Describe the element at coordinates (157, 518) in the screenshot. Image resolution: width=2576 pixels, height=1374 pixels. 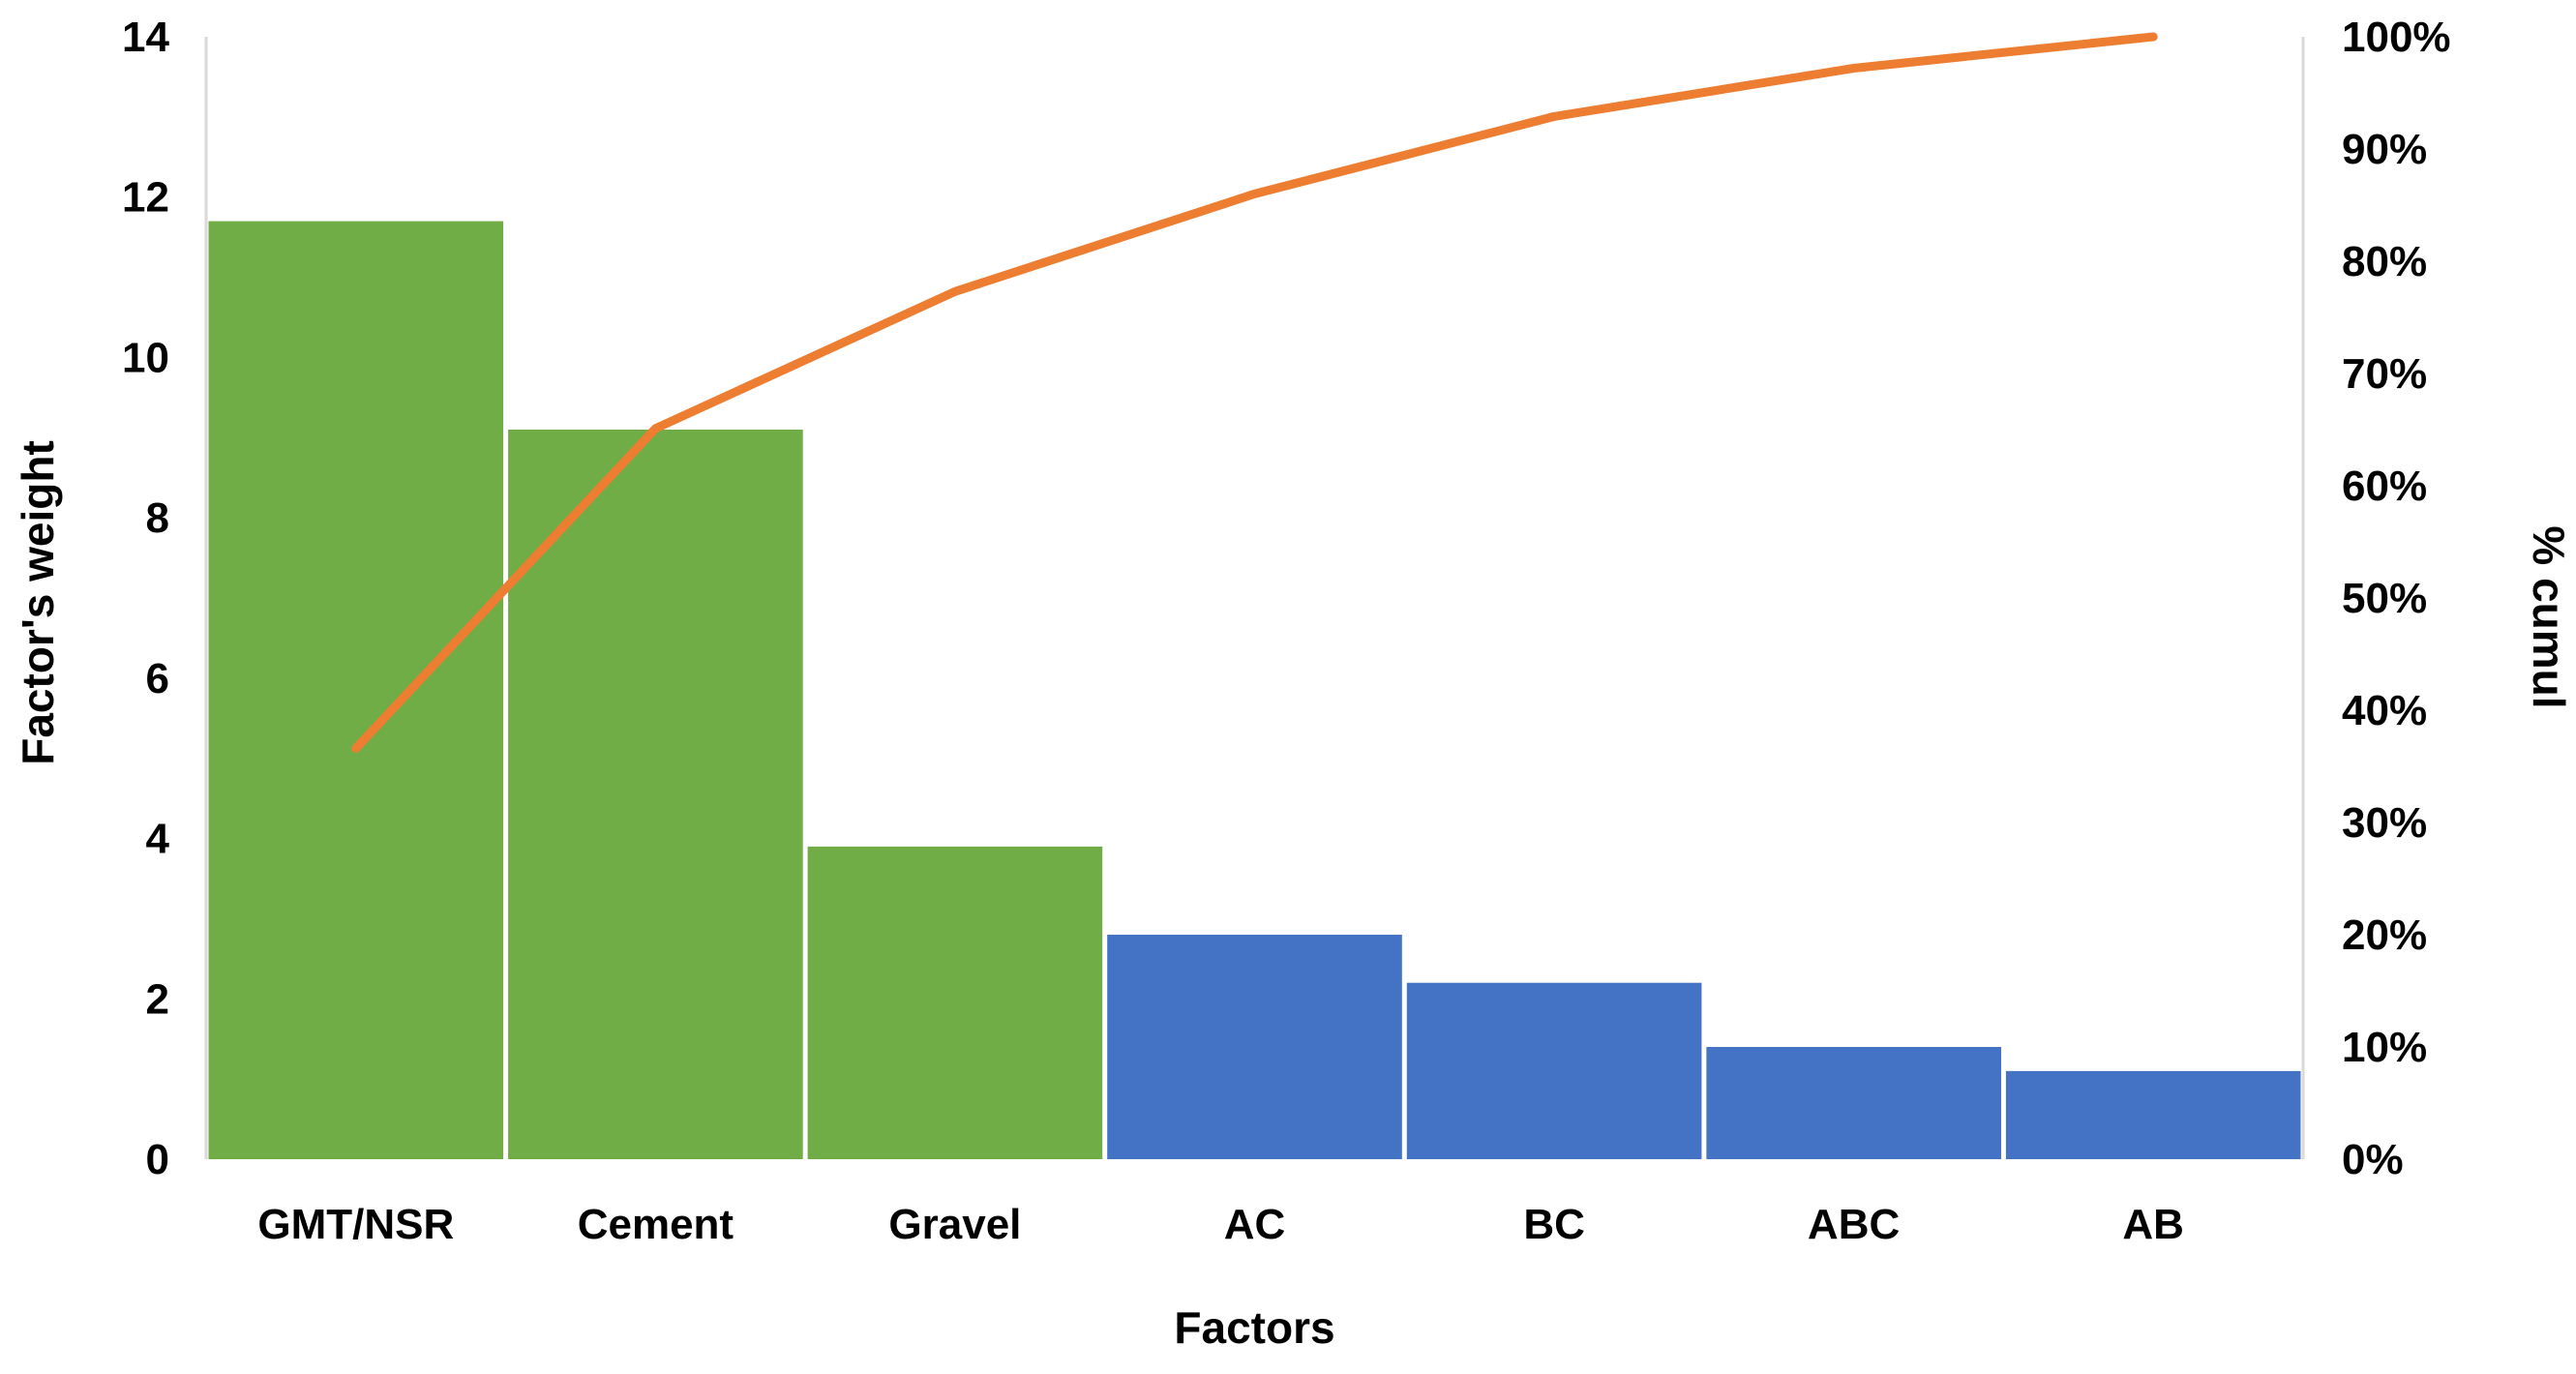
I see `y-tick-label: 8` at that location.